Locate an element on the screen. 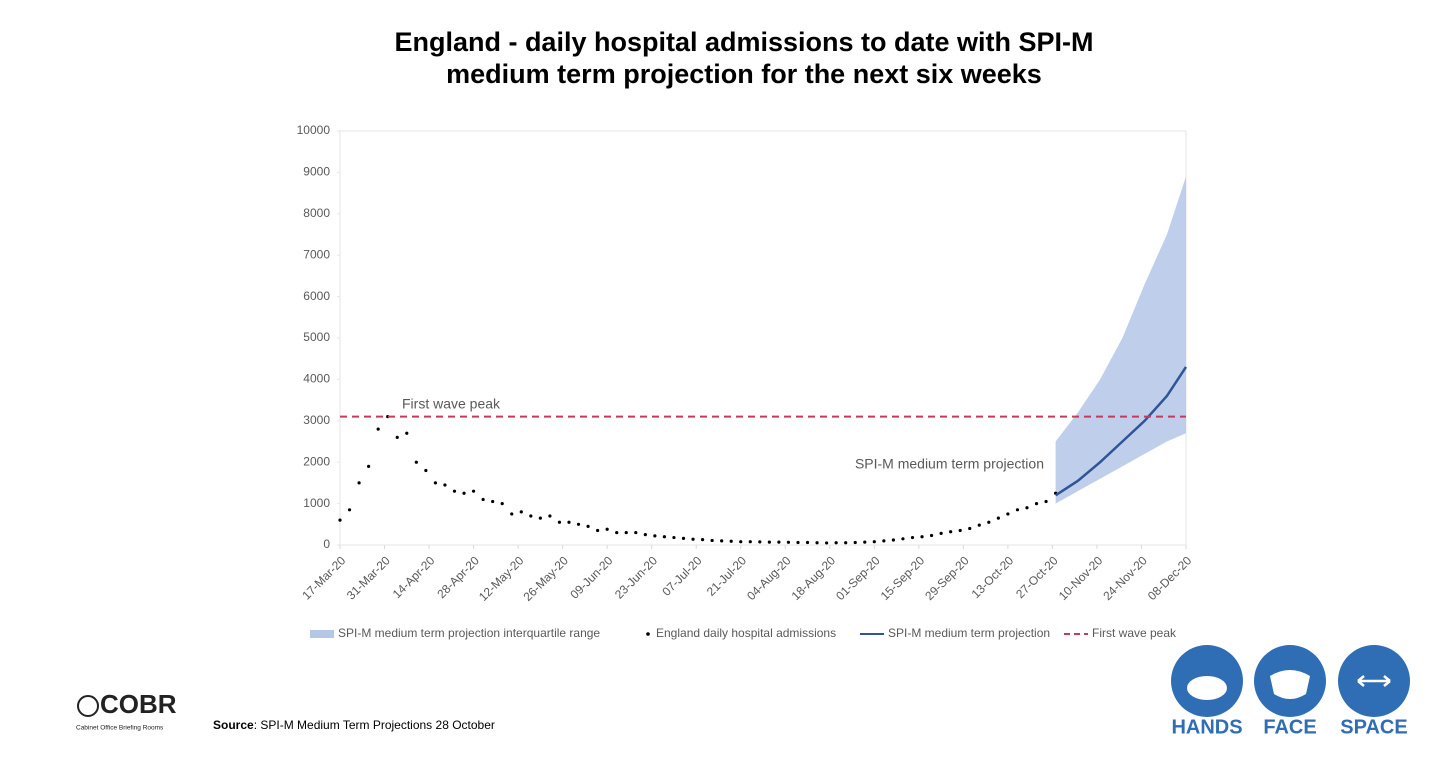 Image resolution: width=1456 pixels, height=765 pixels. x-tick-label: 29-Sep-20 is located at coordinates (947, 578).